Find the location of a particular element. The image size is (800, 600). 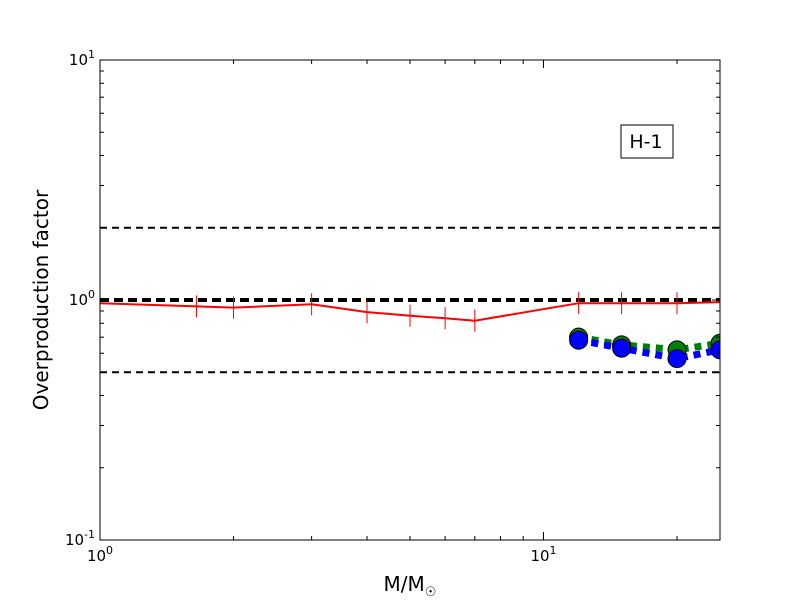

x-tick-label: 10⁰ is located at coordinates (100, 554).